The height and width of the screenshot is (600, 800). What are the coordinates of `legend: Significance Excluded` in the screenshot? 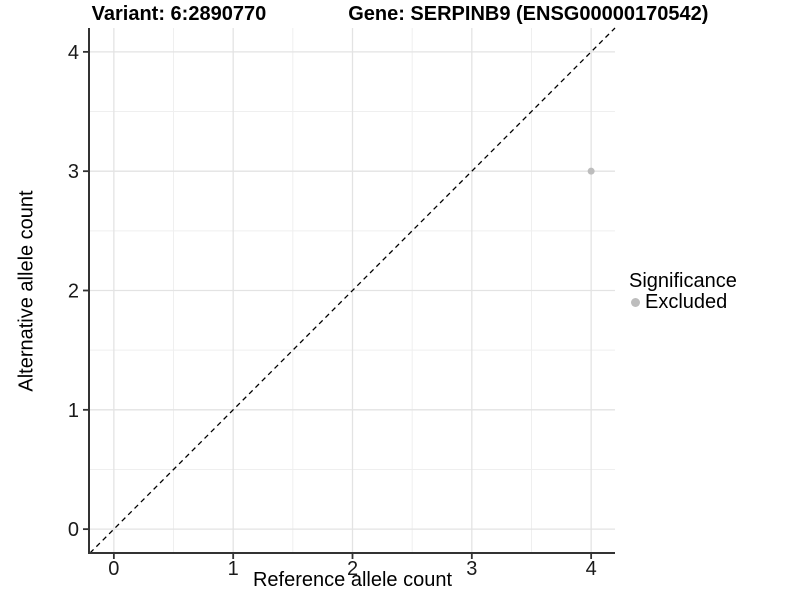 It's located at (683, 291).